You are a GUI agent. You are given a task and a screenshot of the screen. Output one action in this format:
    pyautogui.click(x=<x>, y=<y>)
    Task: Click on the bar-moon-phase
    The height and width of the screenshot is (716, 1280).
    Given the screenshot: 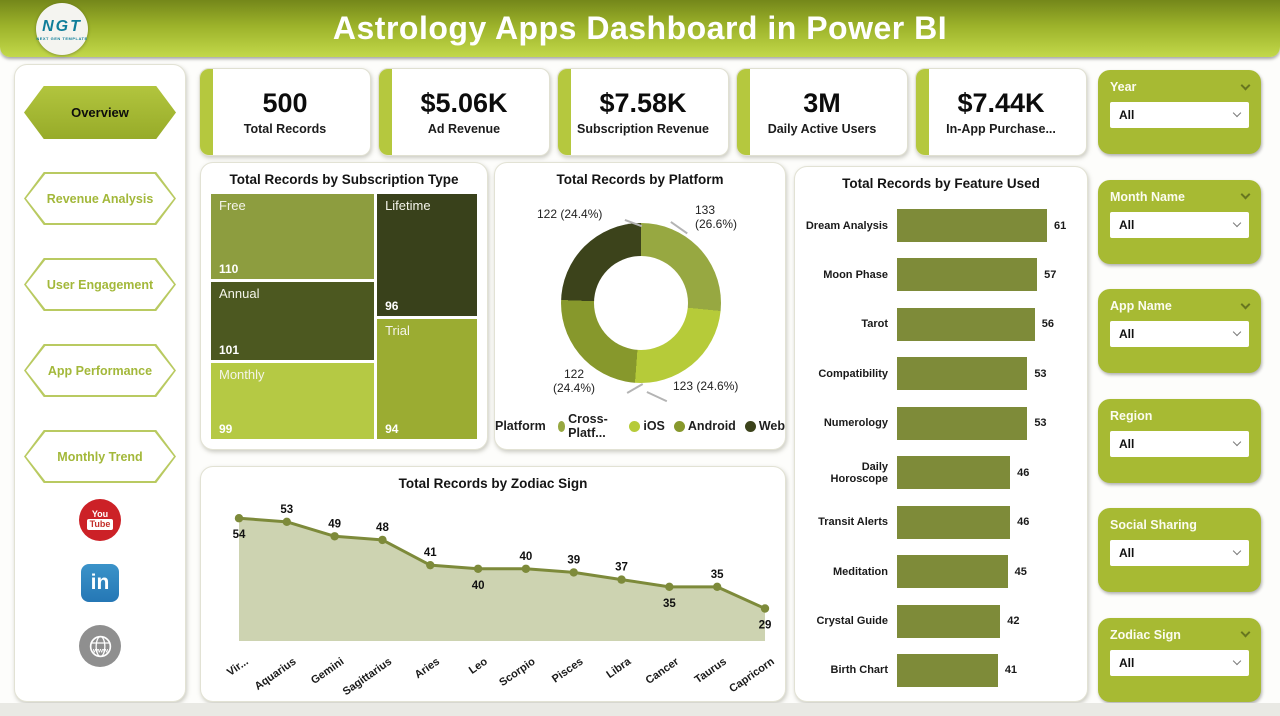 What is the action you would take?
    pyautogui.click(x=967, y=275)
    